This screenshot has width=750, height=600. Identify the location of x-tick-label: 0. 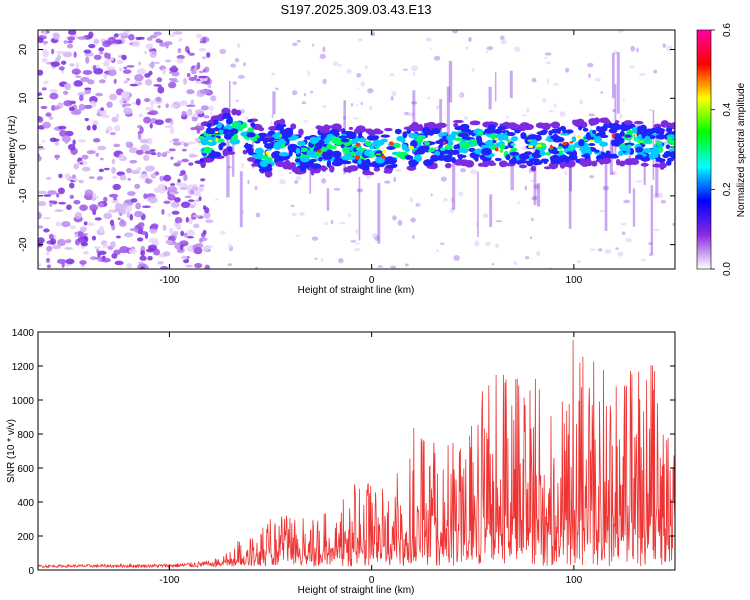
(372, 280).